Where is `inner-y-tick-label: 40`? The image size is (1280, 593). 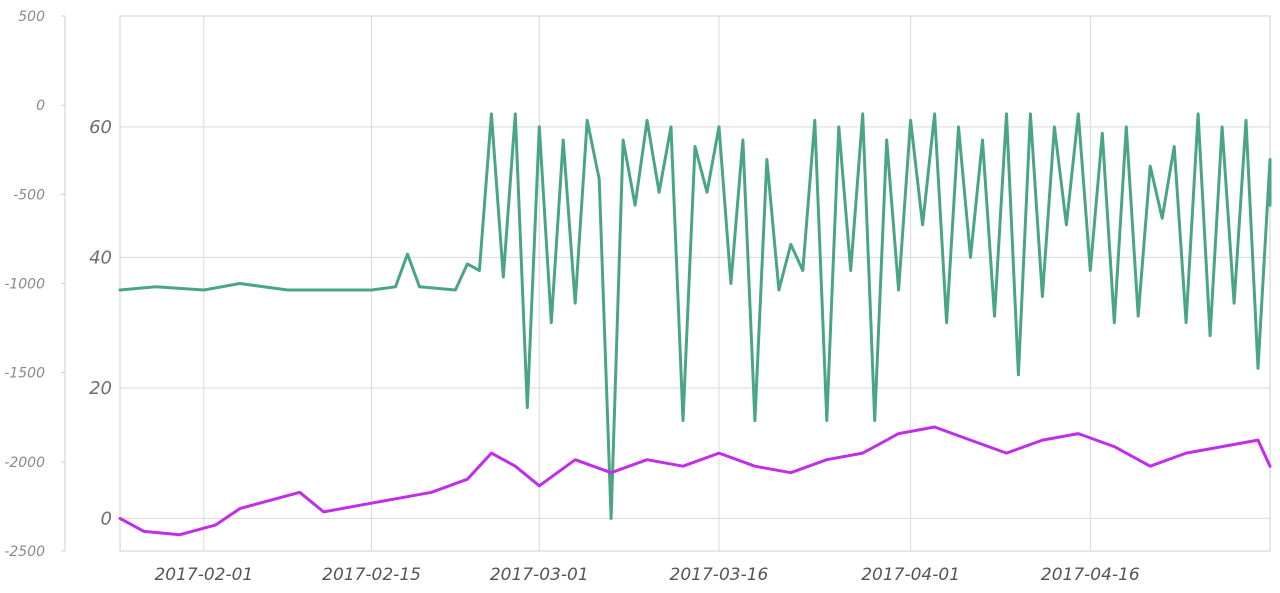 inner-y-tick-label: 40 is located at coordinates (100, 257).